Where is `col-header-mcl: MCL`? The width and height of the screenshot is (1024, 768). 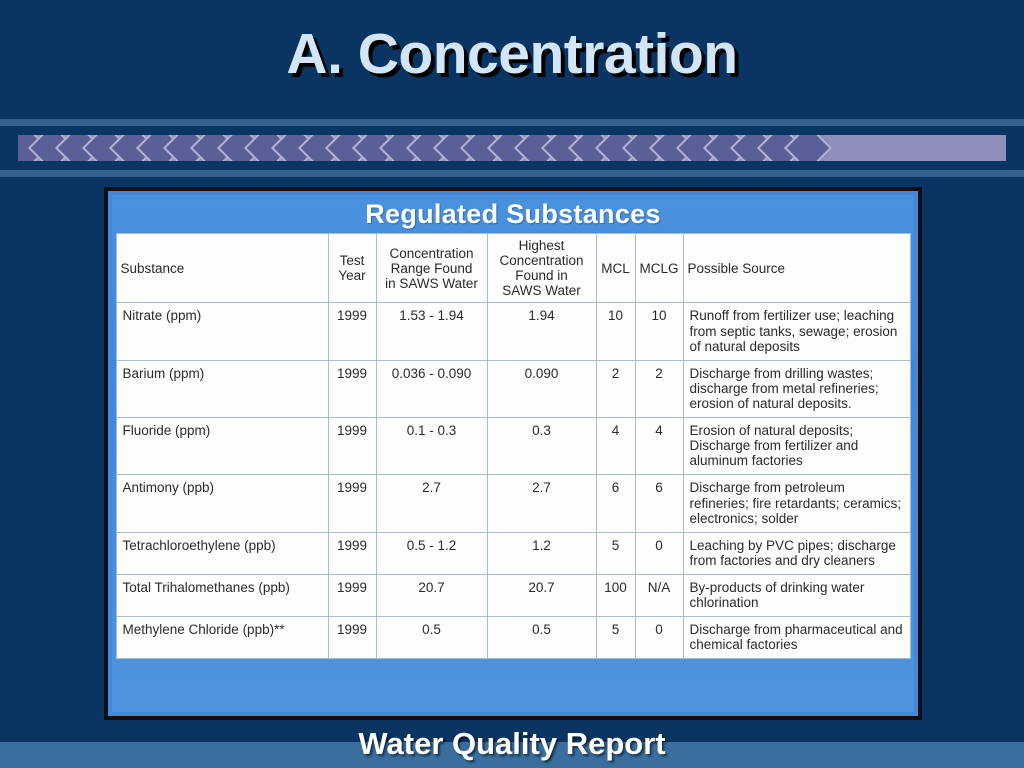
col-header-mcl: MCL is located at coordinates (615, 268).